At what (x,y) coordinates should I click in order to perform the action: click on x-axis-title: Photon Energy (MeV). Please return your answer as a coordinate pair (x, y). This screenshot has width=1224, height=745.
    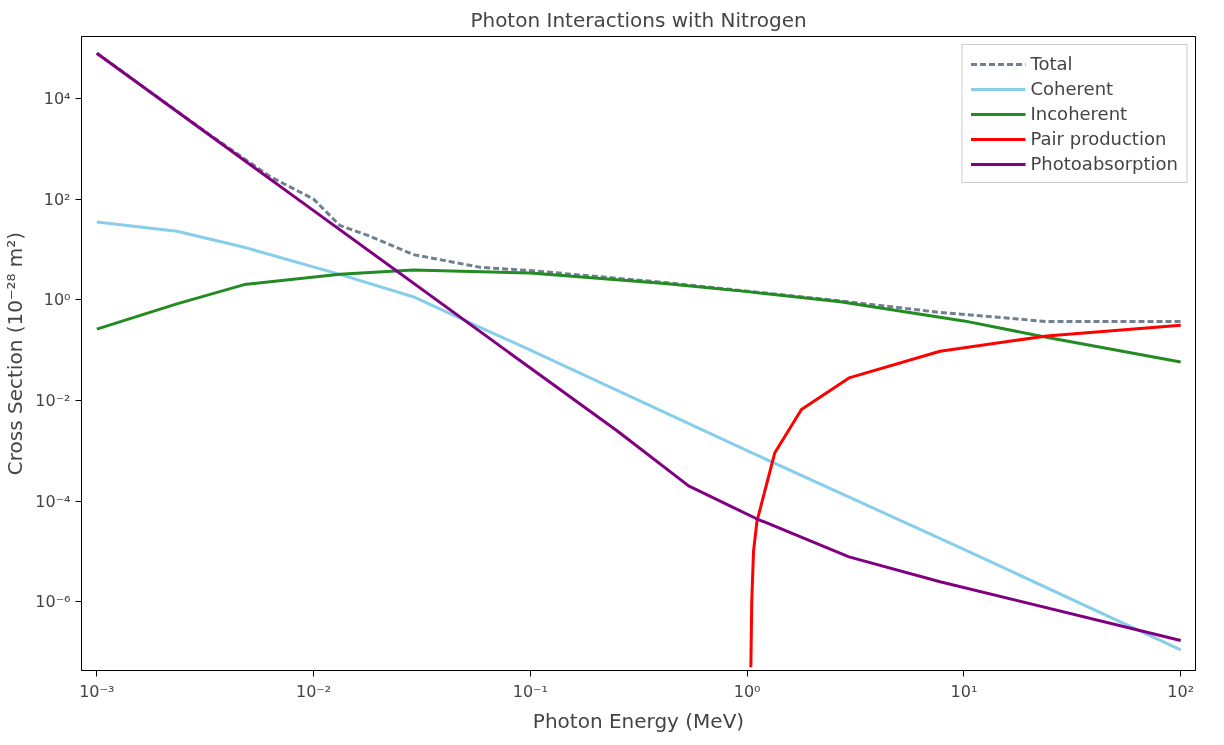
    Looking at the image, I should click on (638, 720).